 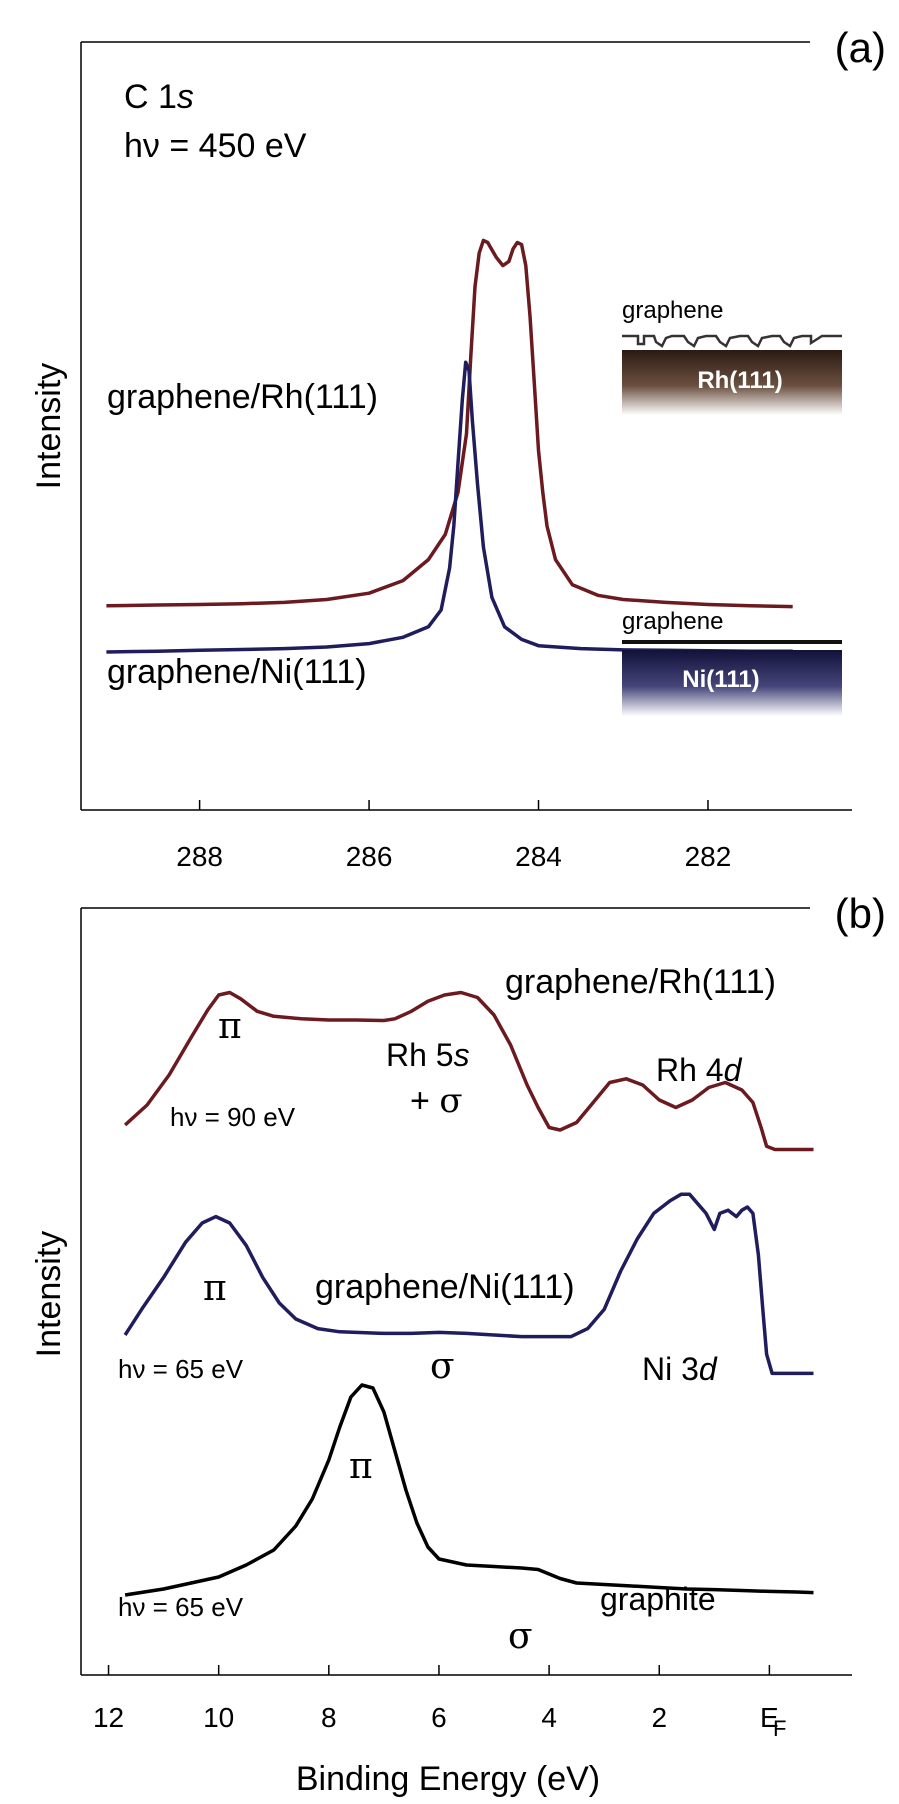 I want to click on panel-b-xlabel: Binding Energy (eV), so click(x=448, y=1779).